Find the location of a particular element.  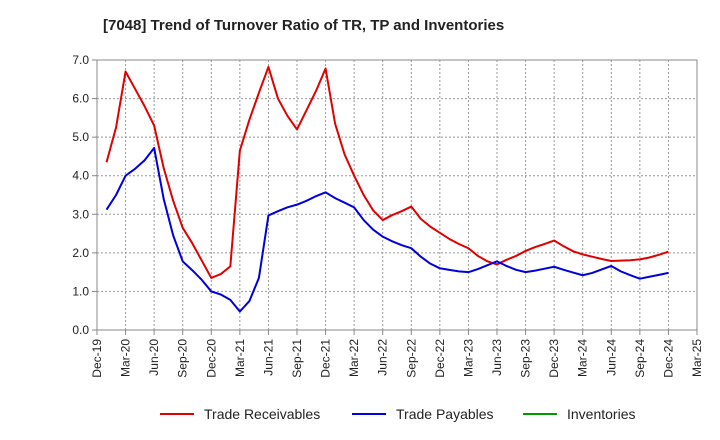

y-axis: 0.0 1.0 2.0 3.0 4.0 5.0 6.0 7.0 is located at coordinates (84, 195).